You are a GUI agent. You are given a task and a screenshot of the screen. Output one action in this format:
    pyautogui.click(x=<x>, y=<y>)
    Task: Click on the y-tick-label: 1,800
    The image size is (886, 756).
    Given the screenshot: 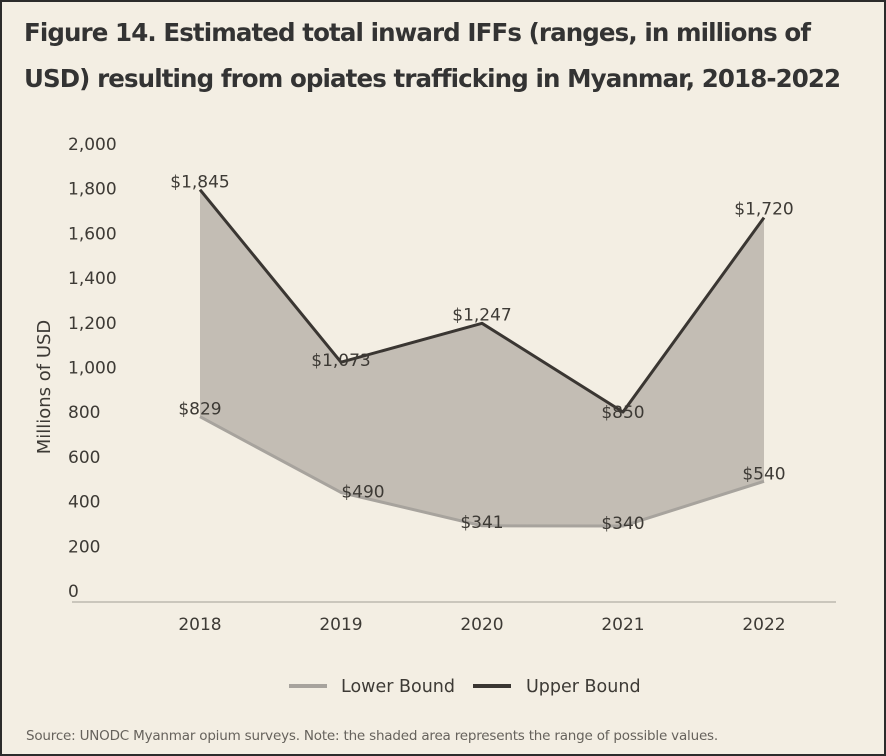 What is the action you would take?
    pyautogui.click(x=92, y=190)
    